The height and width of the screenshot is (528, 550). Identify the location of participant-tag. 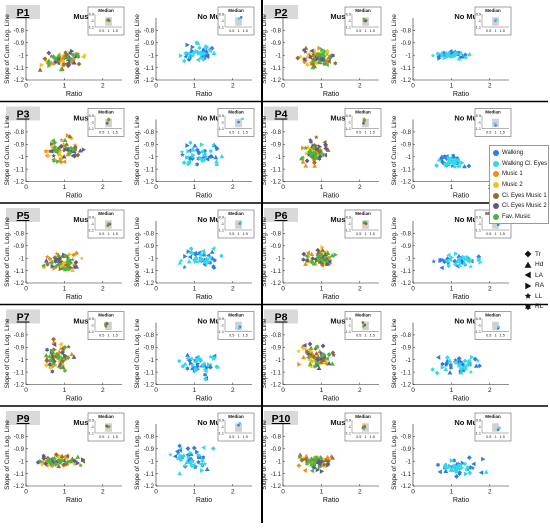
(281, 418).